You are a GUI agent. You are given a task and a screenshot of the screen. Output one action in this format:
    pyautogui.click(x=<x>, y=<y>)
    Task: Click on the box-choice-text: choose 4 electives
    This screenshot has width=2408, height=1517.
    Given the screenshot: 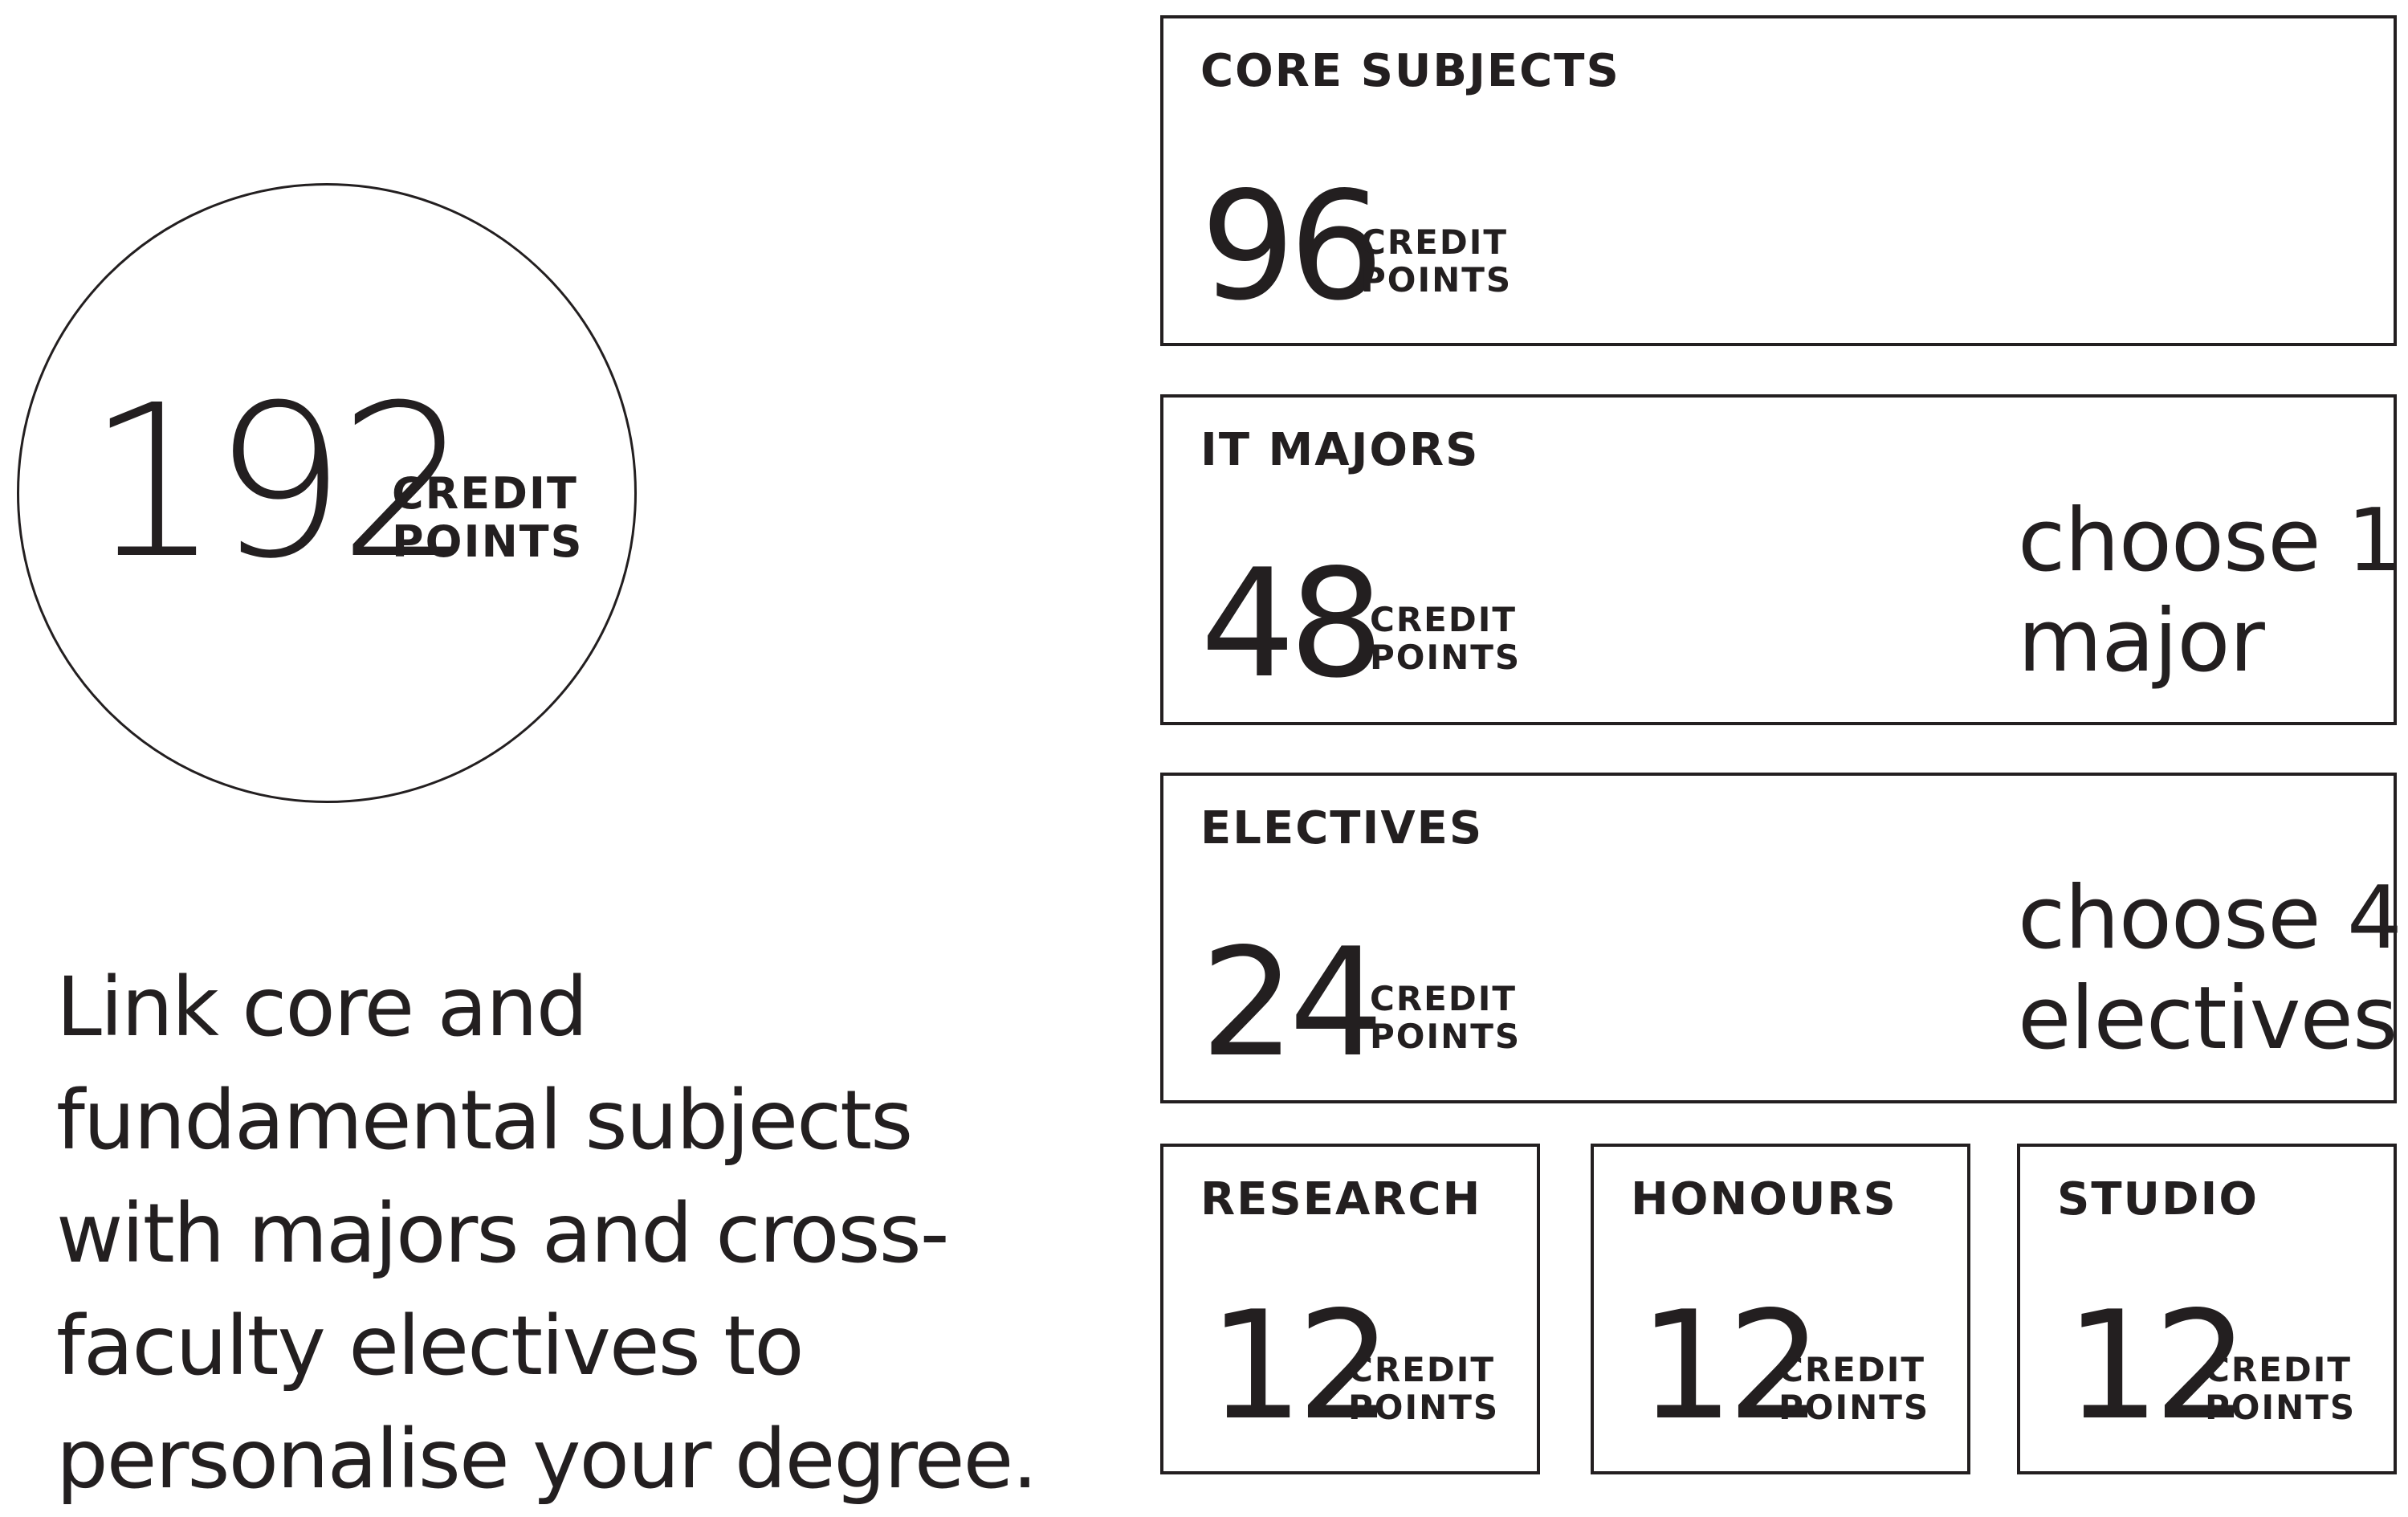 What is the action you would take?
    pyautogui.click(x=2210, y=969)
    